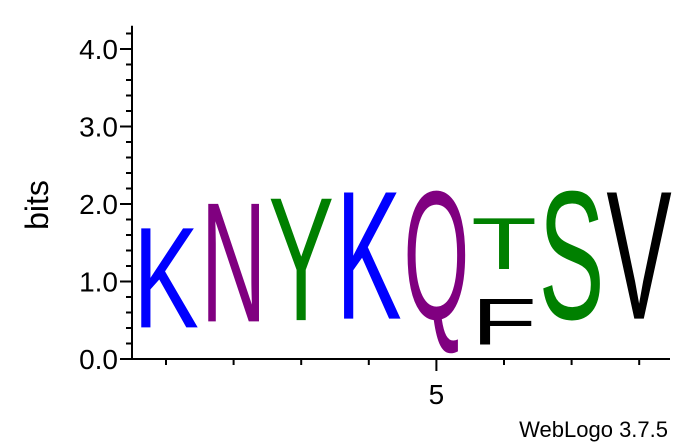 Image resolution: width=694 pixels, height=444 pixels. Describe the element at coordinates (98, 282) in the screenshot. I see `y-tick-label: 1.0` at that location.